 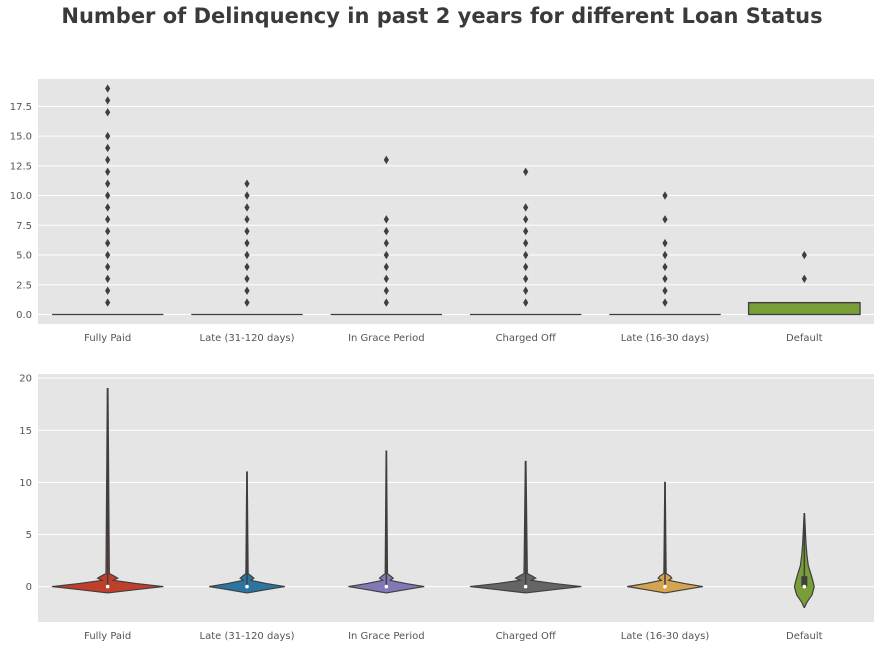 I want to click on y-tick-label: 10.0, so click(x=21, y=196).